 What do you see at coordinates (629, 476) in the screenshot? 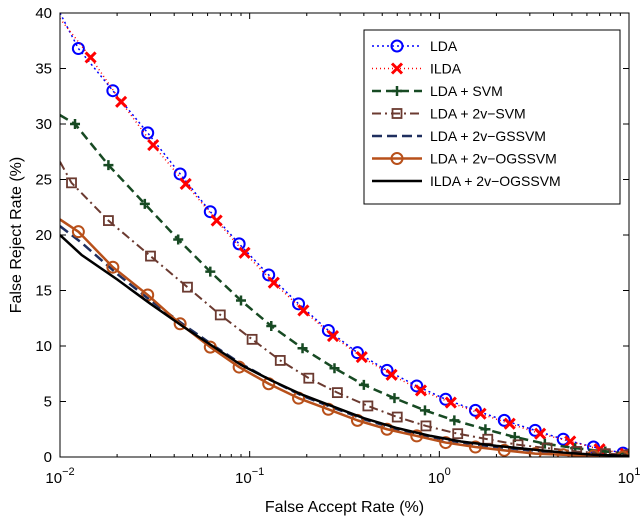
I see `x-tick-label: 10¹` at bounding box center [629, 476].